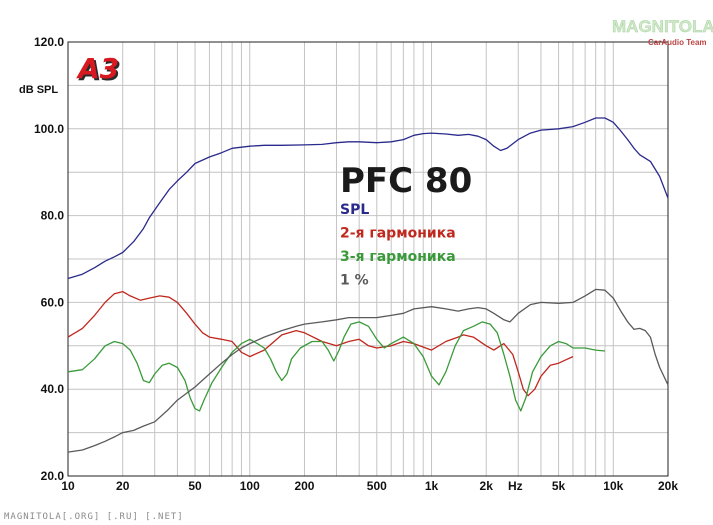 The height and width of the screenshot is (525, 713). Describe the element at coordinates (53, 476) in the screenshot. I see `y-tick-label: 20.0` at that location.